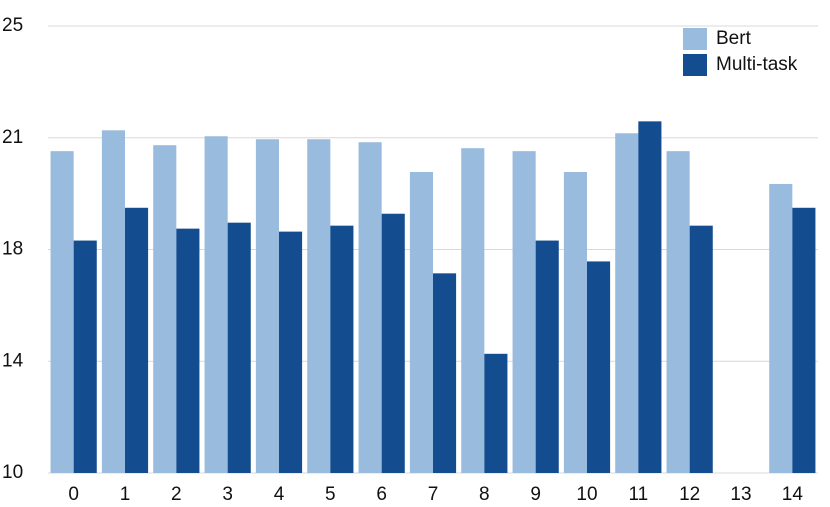  Describe the element at coordinates (793, 494) in the screenshot. I see `x-tick-label: 14` at that location.